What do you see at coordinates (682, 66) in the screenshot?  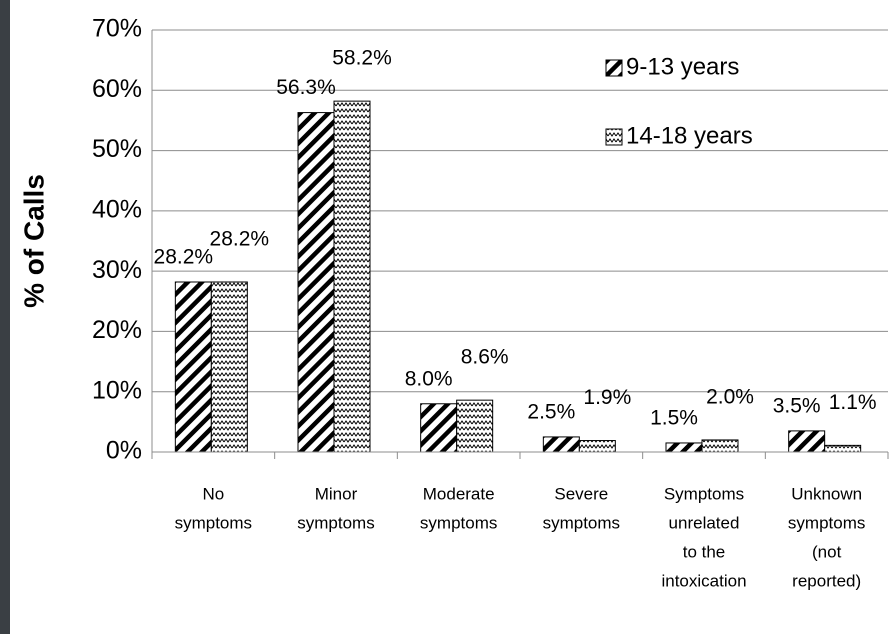 I see `legend-label: 9-13 years` at bounding box center [682, 66].